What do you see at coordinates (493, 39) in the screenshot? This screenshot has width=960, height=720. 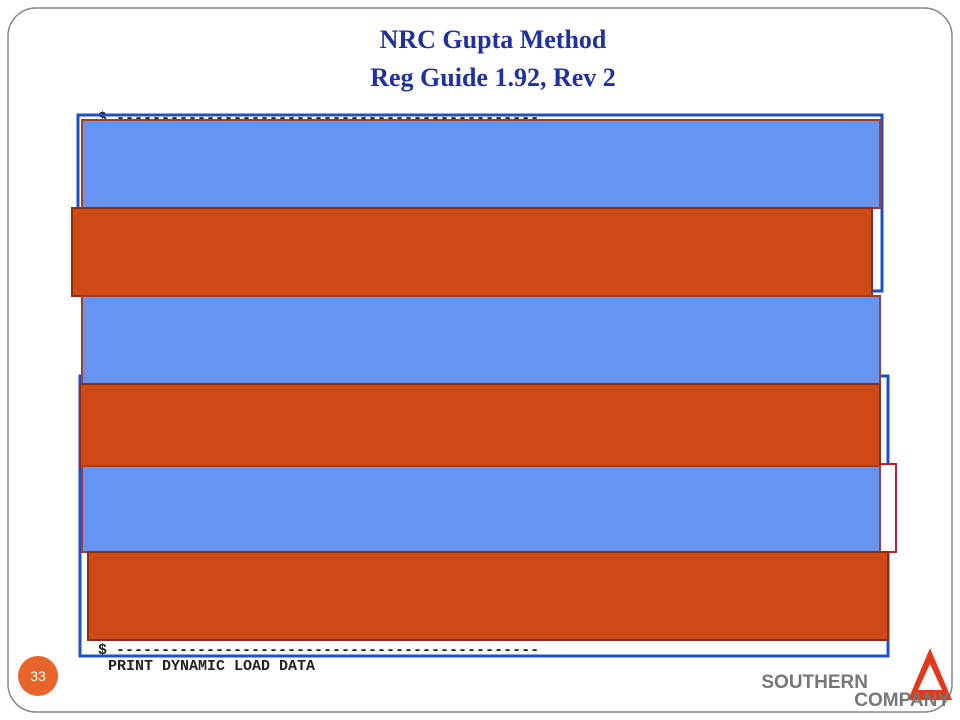 I see `title: NRC Gupta Method` at bounding box center [493, 39].